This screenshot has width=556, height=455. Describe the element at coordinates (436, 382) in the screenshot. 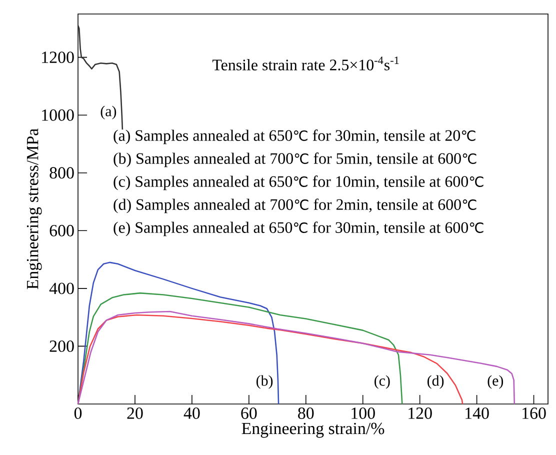

I see `series-label: (d)` at that location.